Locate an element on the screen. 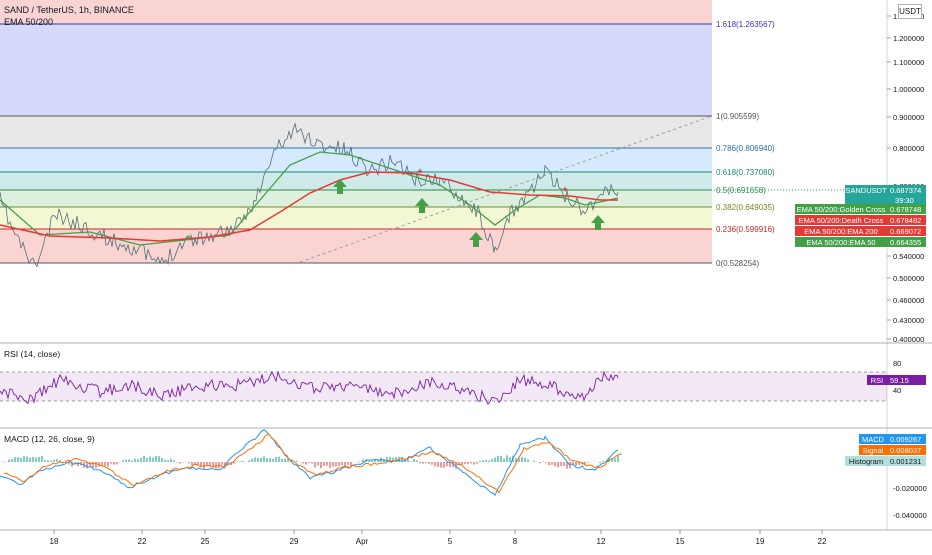 Image resolution: width=932 pixels, height=555 pixels. rsi-axis-label: 80 is located at coordinates (897, 363).